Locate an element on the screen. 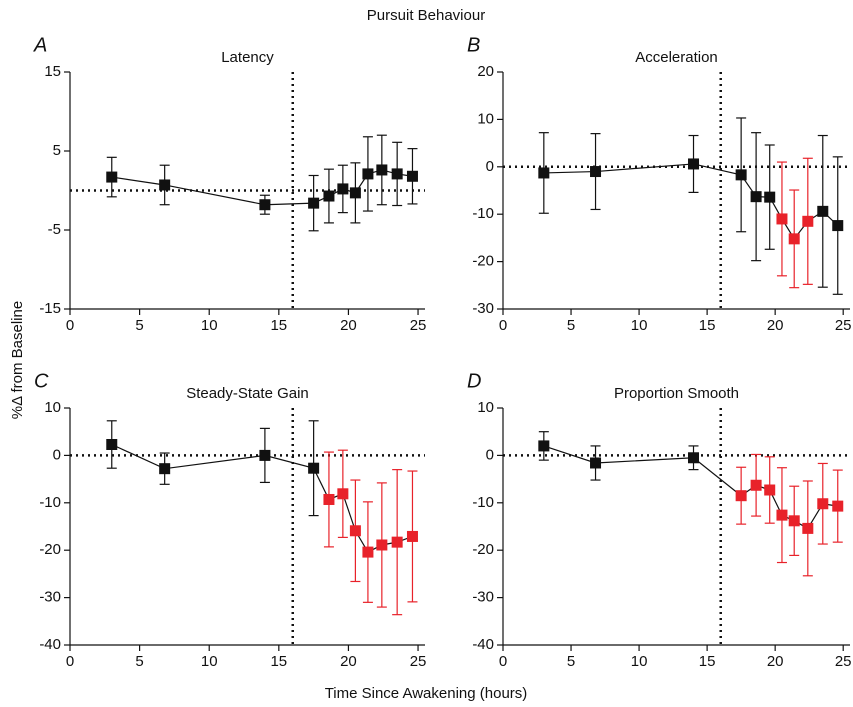 The width and height of the screenshot is (853, 707). y-tick-label: 15 is located at coordinates (52, 71).